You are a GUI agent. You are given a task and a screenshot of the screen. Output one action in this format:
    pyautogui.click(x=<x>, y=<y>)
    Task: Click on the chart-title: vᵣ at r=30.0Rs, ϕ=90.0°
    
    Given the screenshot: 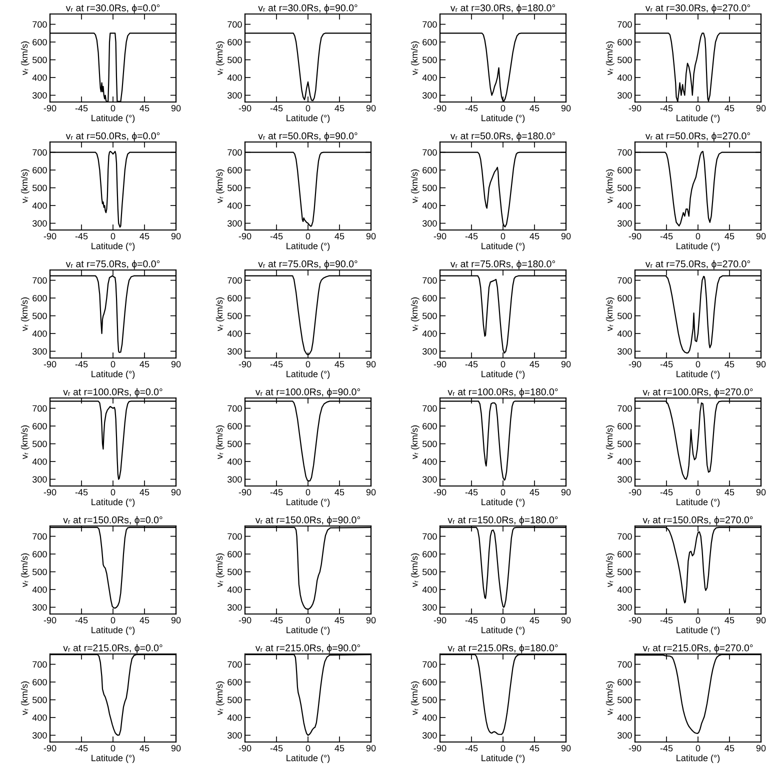 What is the action you would take?
    pyautogui.click(x=308, y=9)
    